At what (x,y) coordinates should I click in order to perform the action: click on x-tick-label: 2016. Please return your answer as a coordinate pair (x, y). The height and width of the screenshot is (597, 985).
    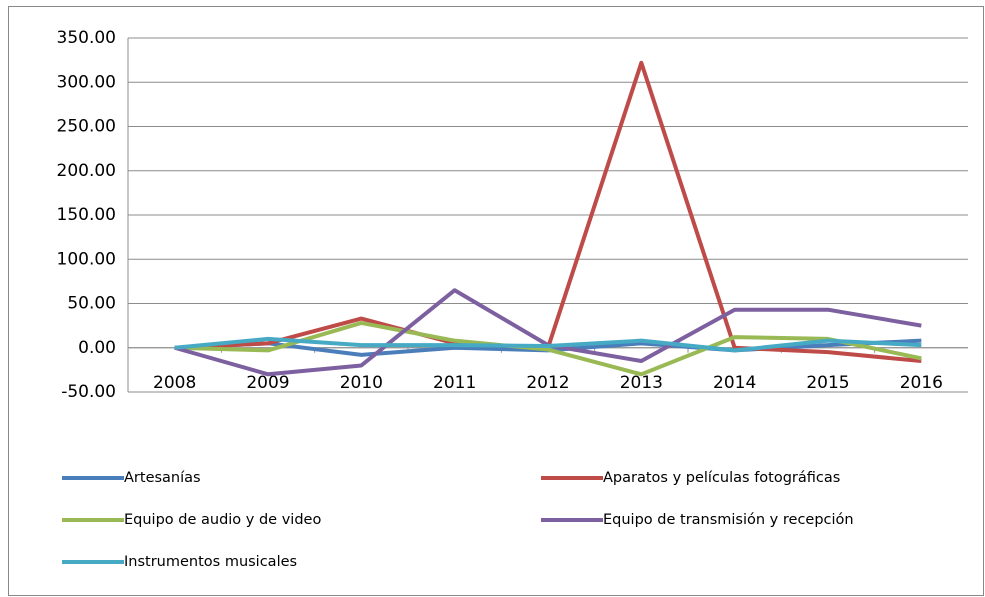
    Looking at the image, I should click on (921, 383).